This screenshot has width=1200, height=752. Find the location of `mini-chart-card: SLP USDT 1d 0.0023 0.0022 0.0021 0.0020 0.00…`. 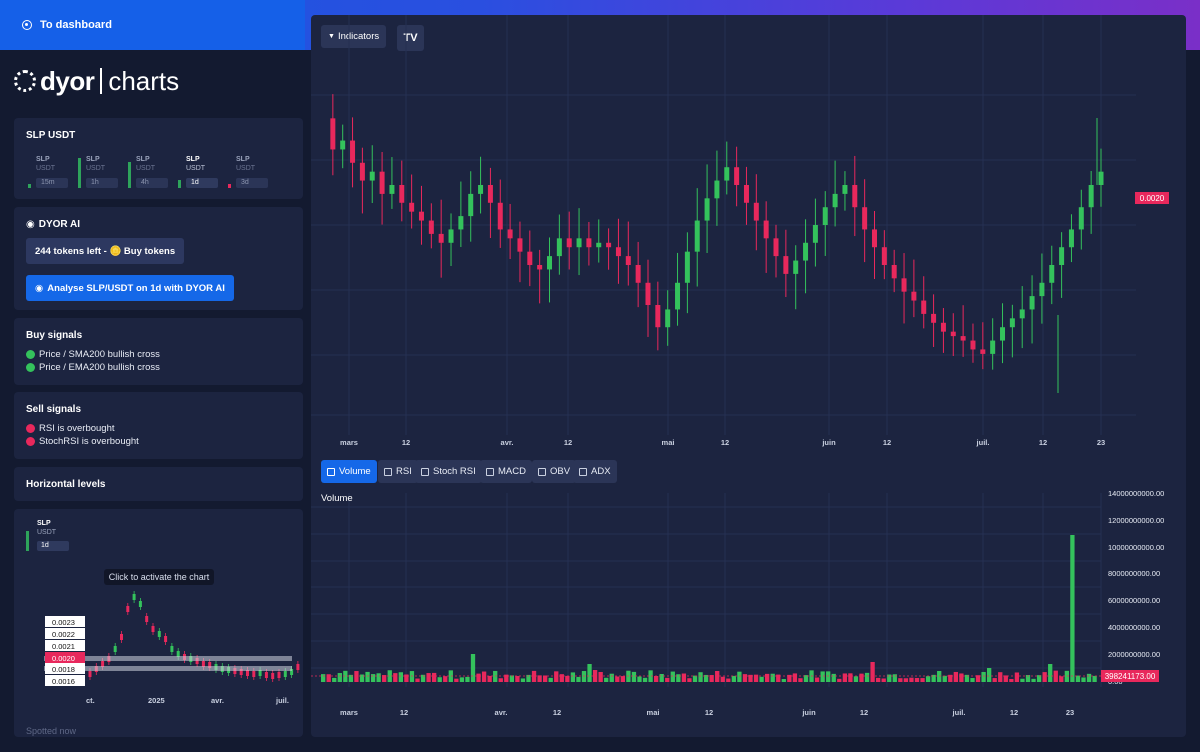

mini-chart-card: SLP USDT 1d 0.0023 0.0022 0.0021 0.0020 0.00… is located at coordinates (158, 623).